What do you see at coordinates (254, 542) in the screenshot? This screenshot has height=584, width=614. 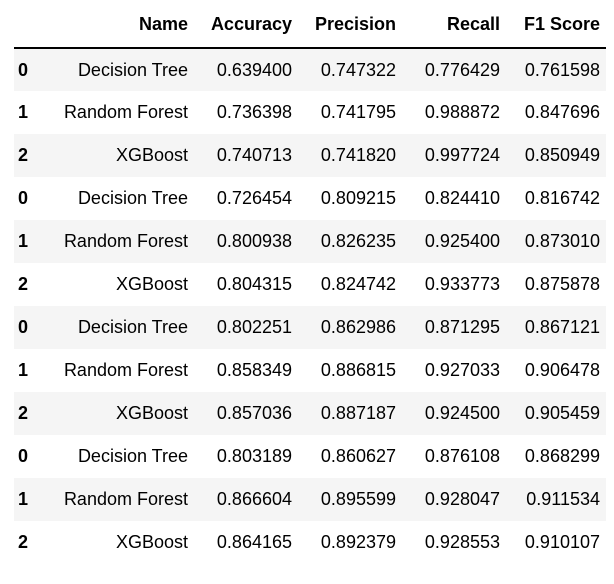 I see `cell-accuracy: 0.864165` at bounding box center [254, 542].